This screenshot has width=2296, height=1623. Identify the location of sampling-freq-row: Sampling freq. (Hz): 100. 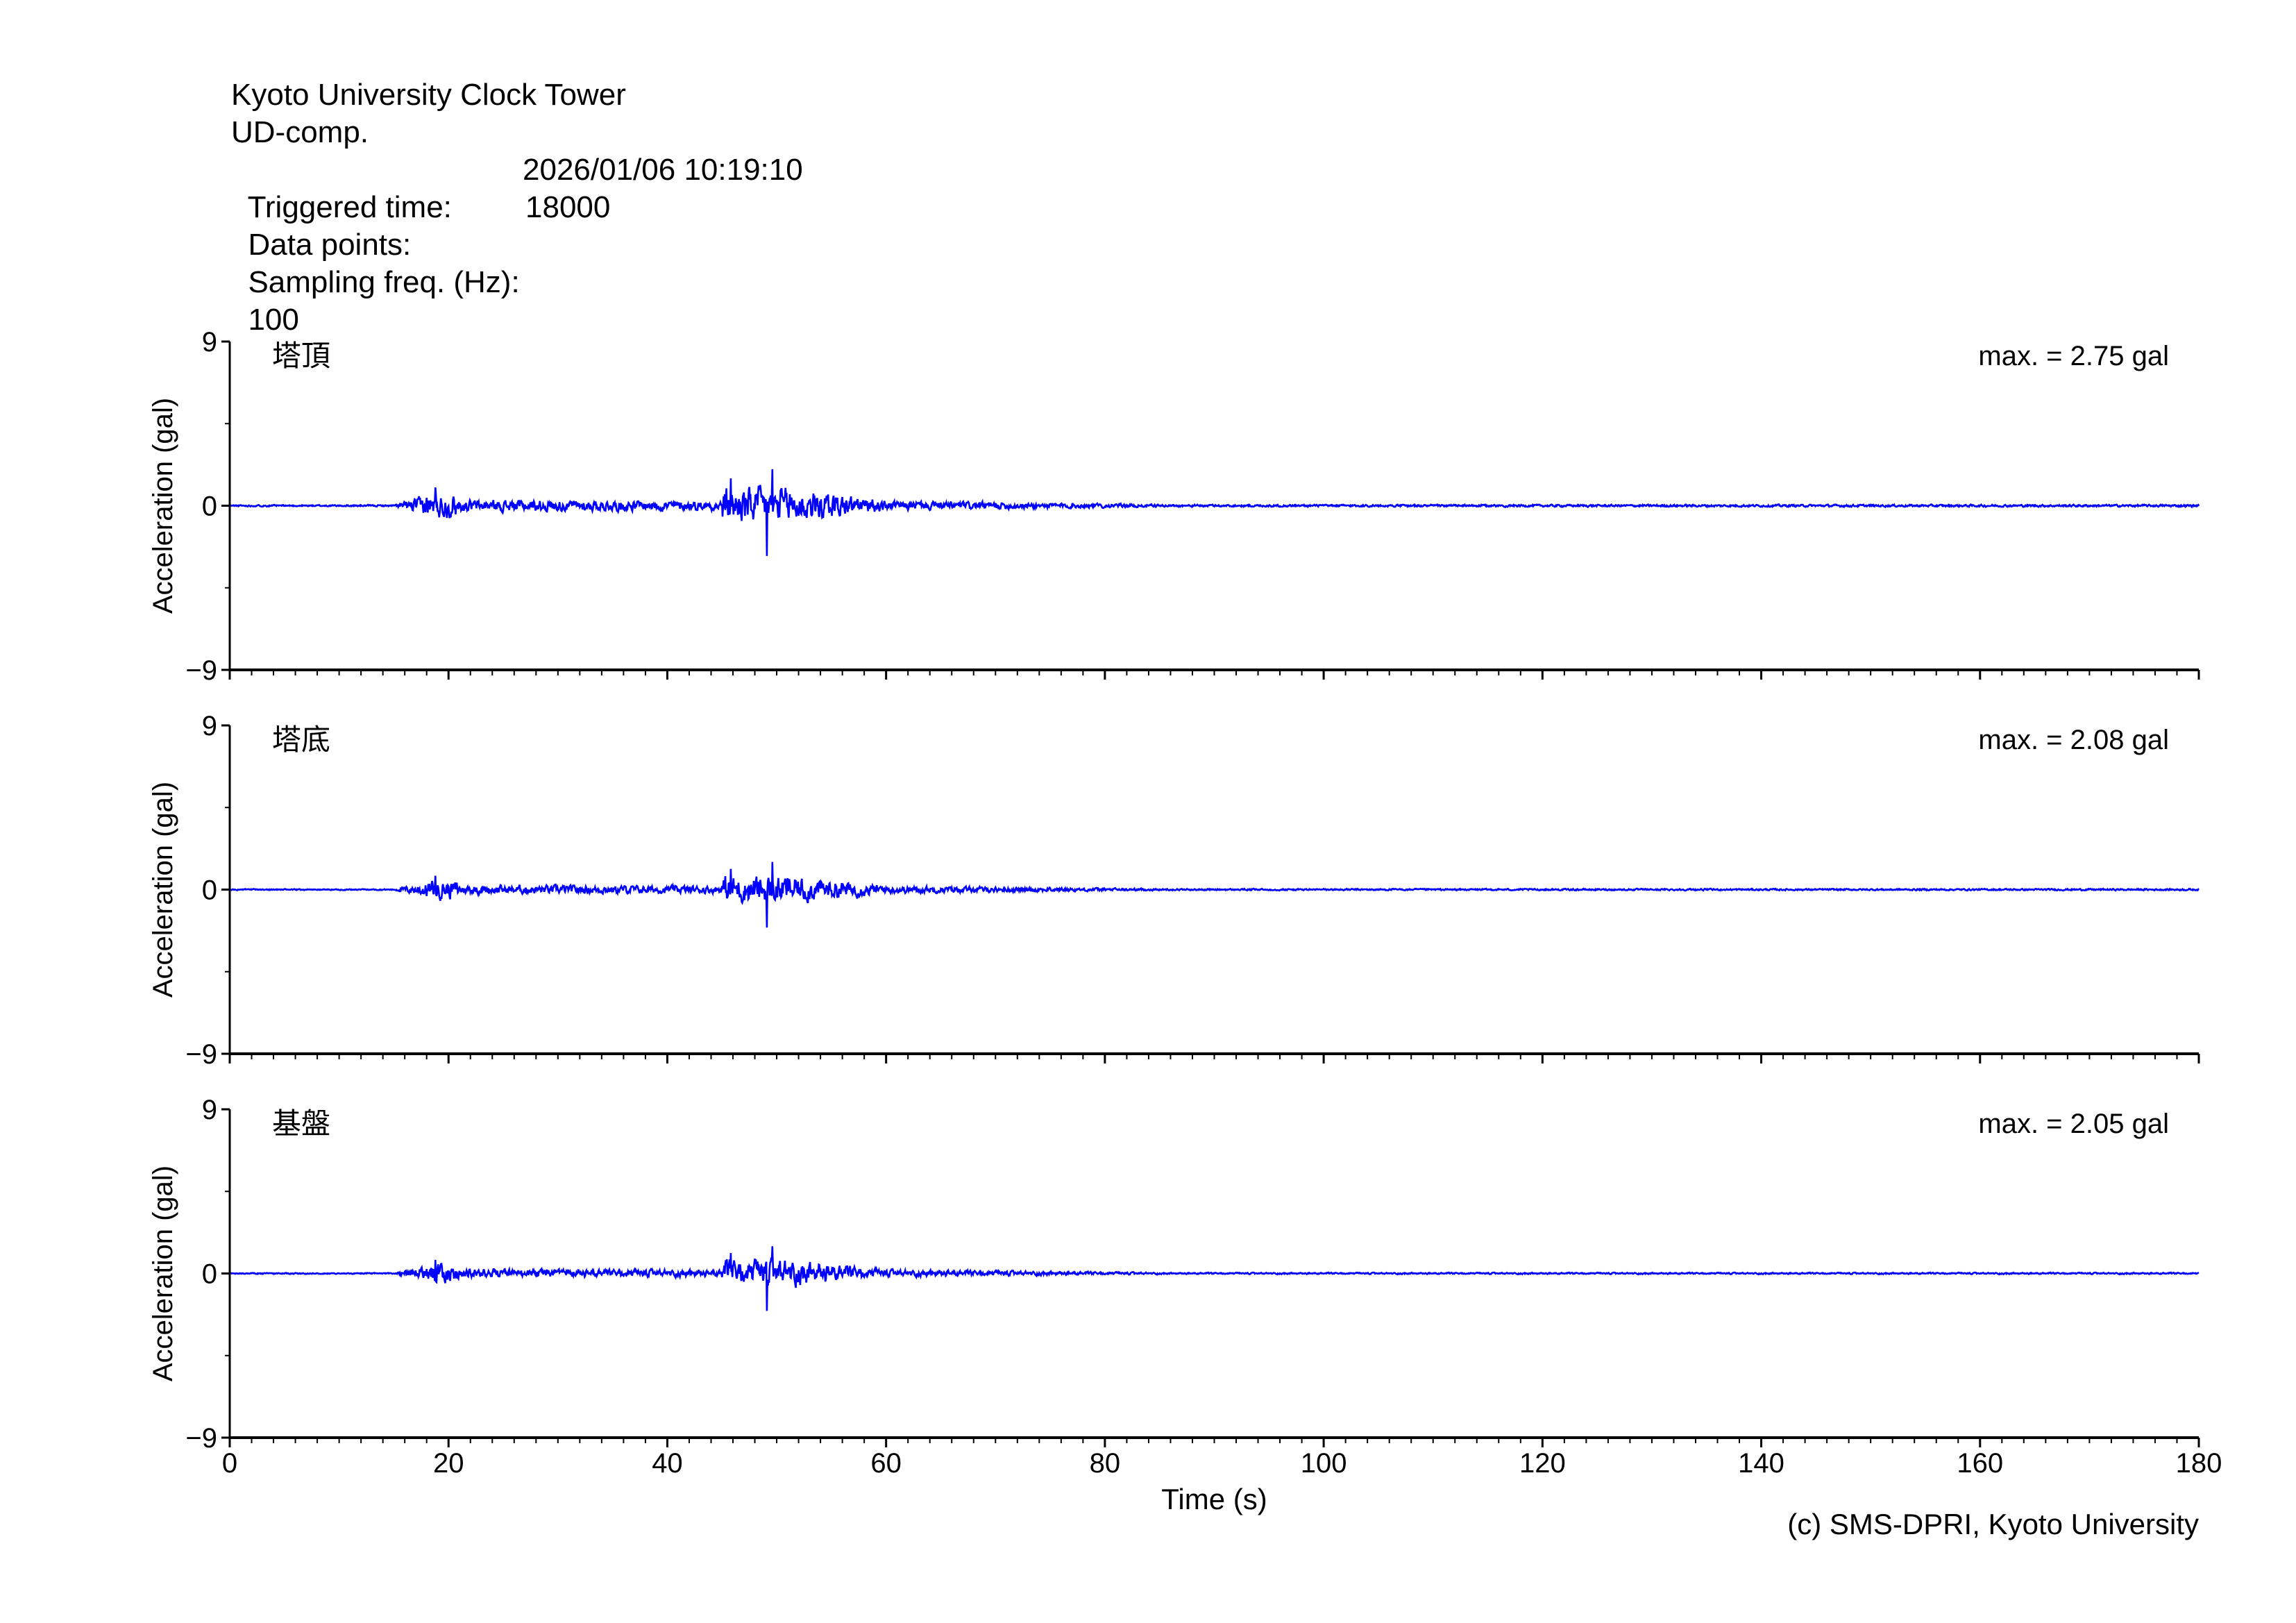
(376, 282).